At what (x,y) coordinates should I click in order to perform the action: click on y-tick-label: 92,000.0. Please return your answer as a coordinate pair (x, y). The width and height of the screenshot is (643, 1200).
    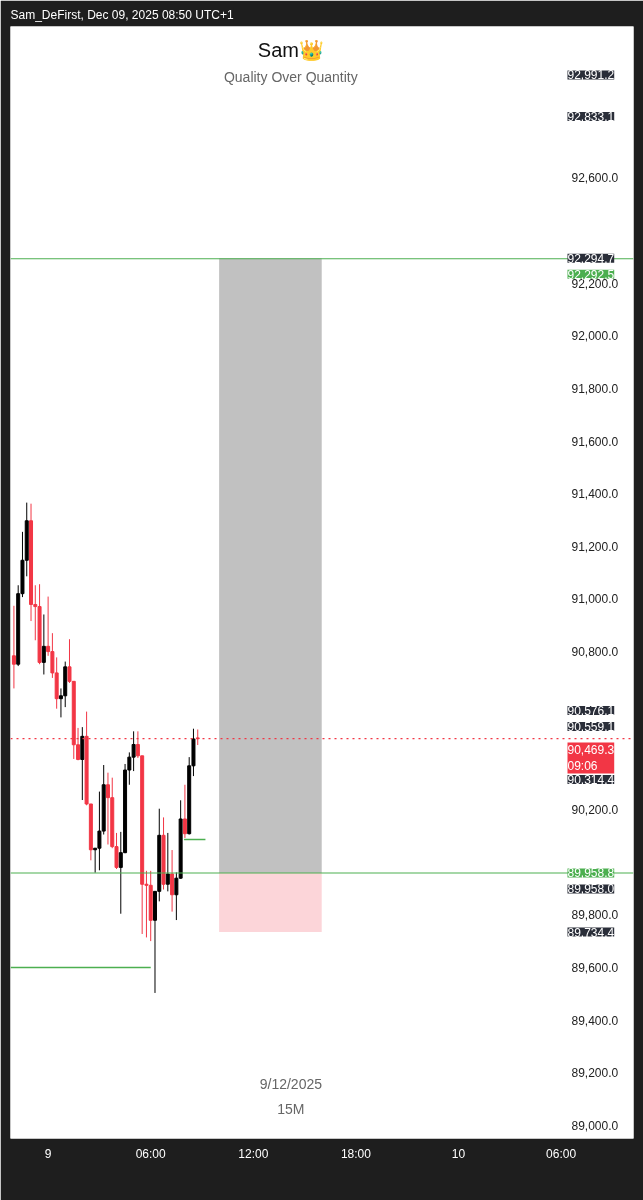
    Looking at the image, I should click on (595, 336).